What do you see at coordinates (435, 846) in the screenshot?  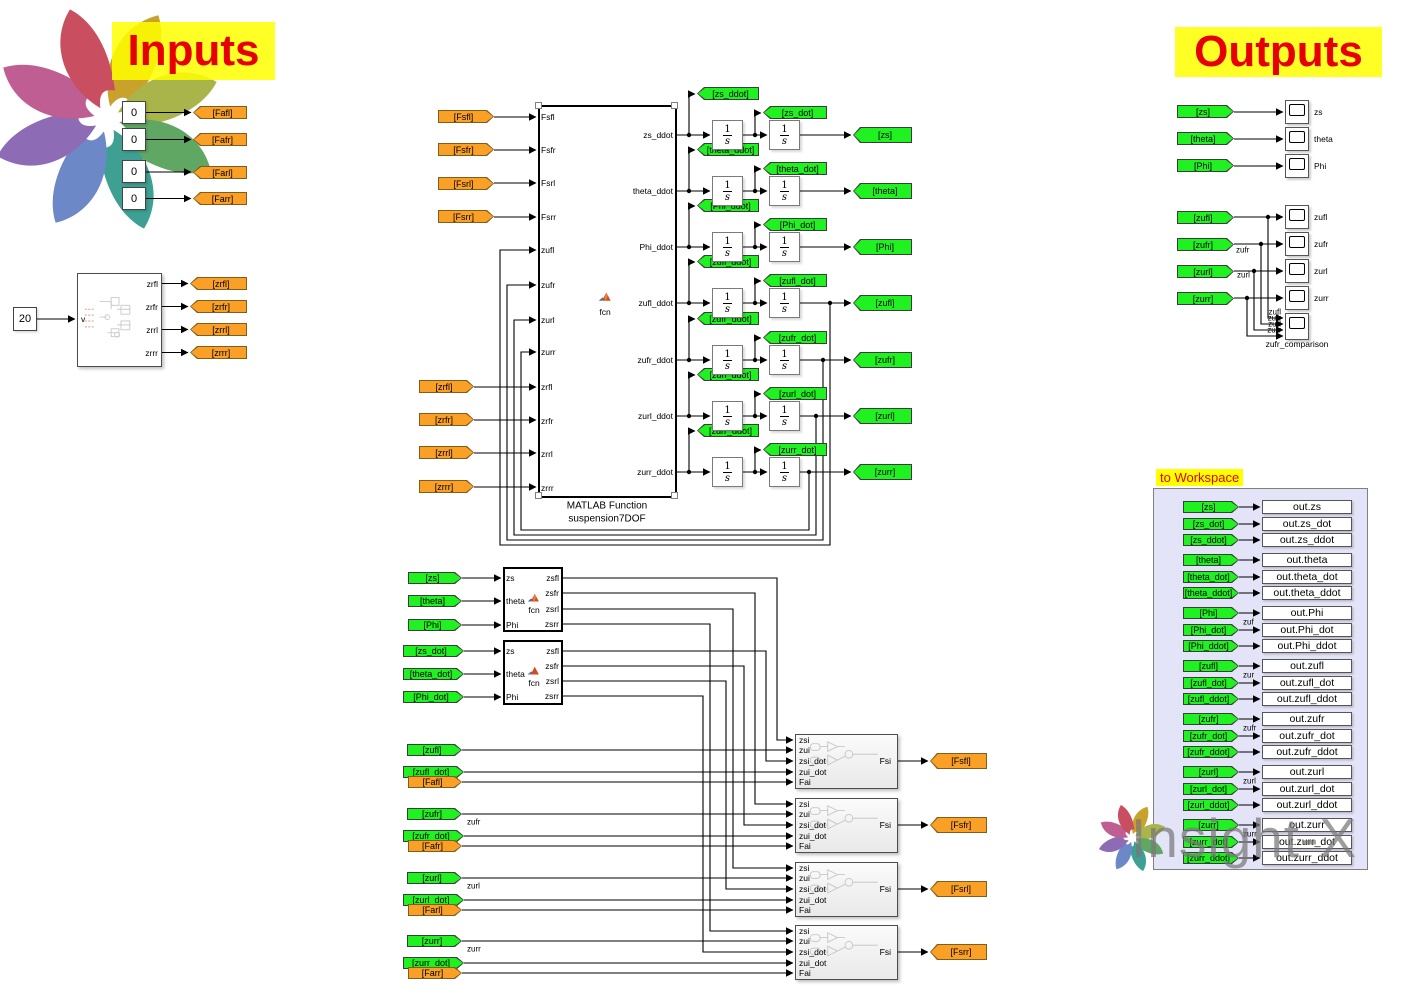 I see `from-tag-Fafr: [Fafr]` at bounding box center [435, 846].